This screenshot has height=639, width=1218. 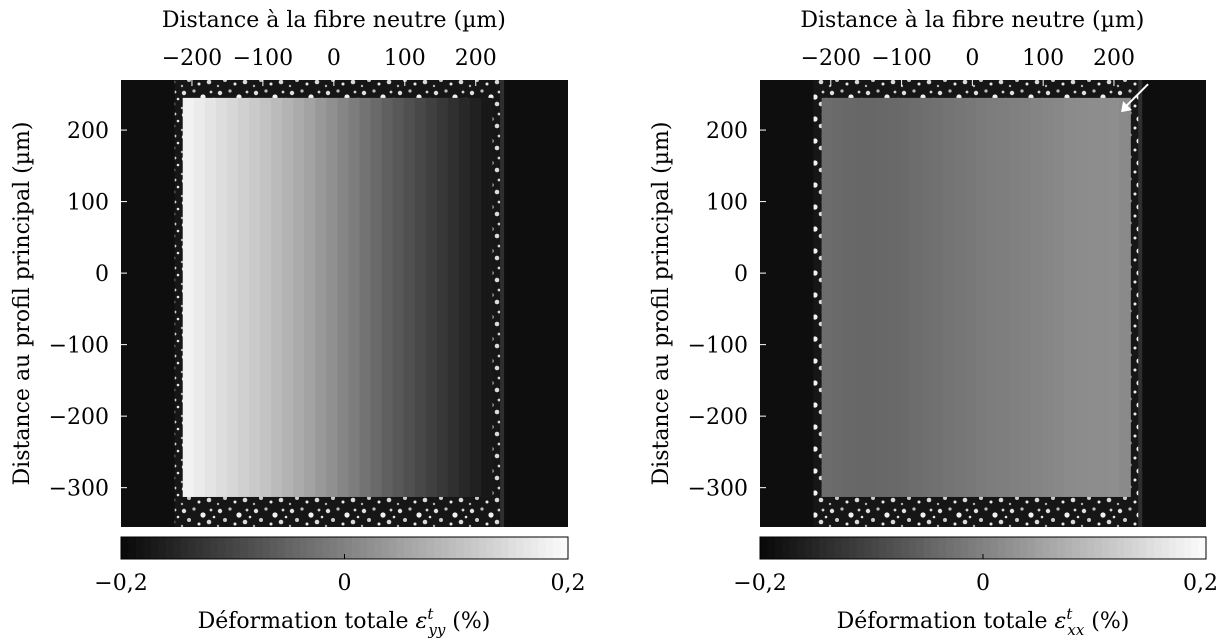 I want to click on top-tick-label: −100, so click(x=901, y=58).